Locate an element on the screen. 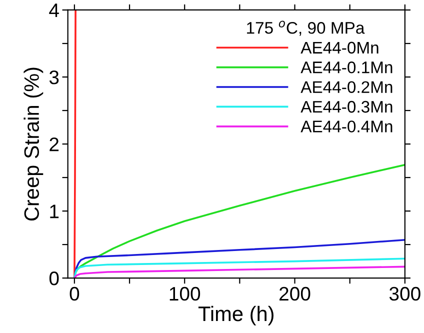 The height and width of the screenshot is (333, 424). x-tick-label: 300 is located at coordinates (404, 293).